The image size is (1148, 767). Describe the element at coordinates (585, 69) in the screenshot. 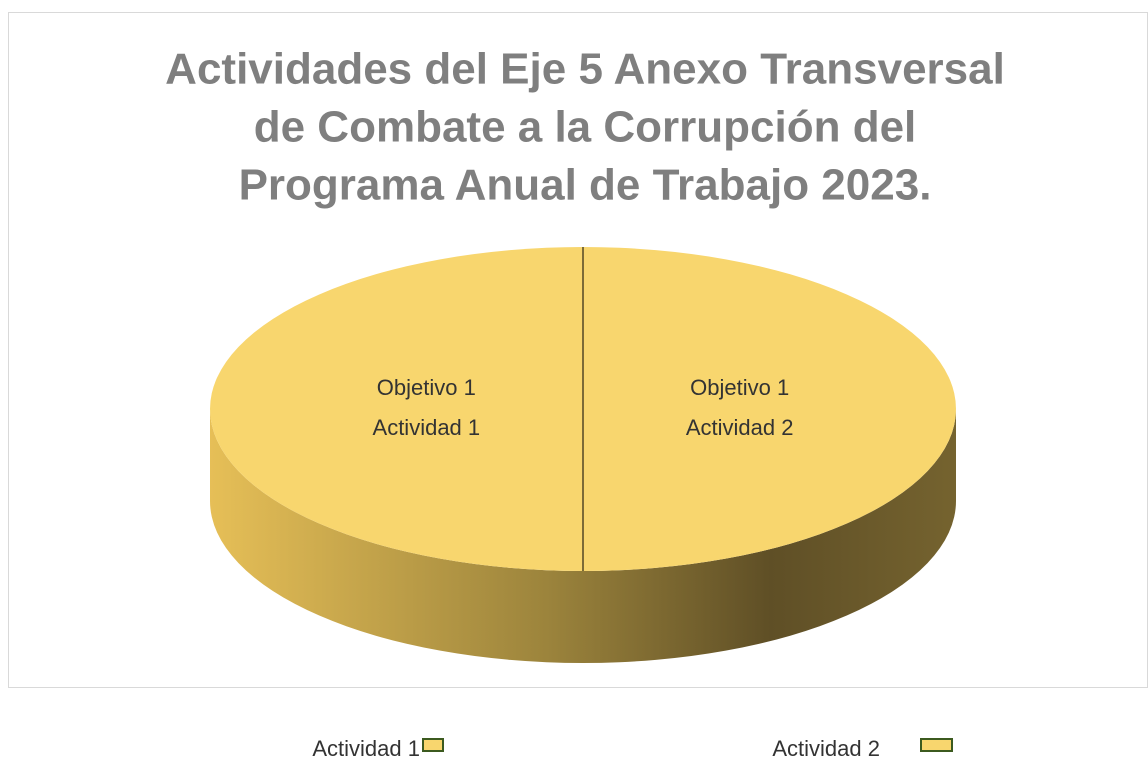

I see `chart-title-line: Actividades del Eje 5 Anexo Transversal` at that location.